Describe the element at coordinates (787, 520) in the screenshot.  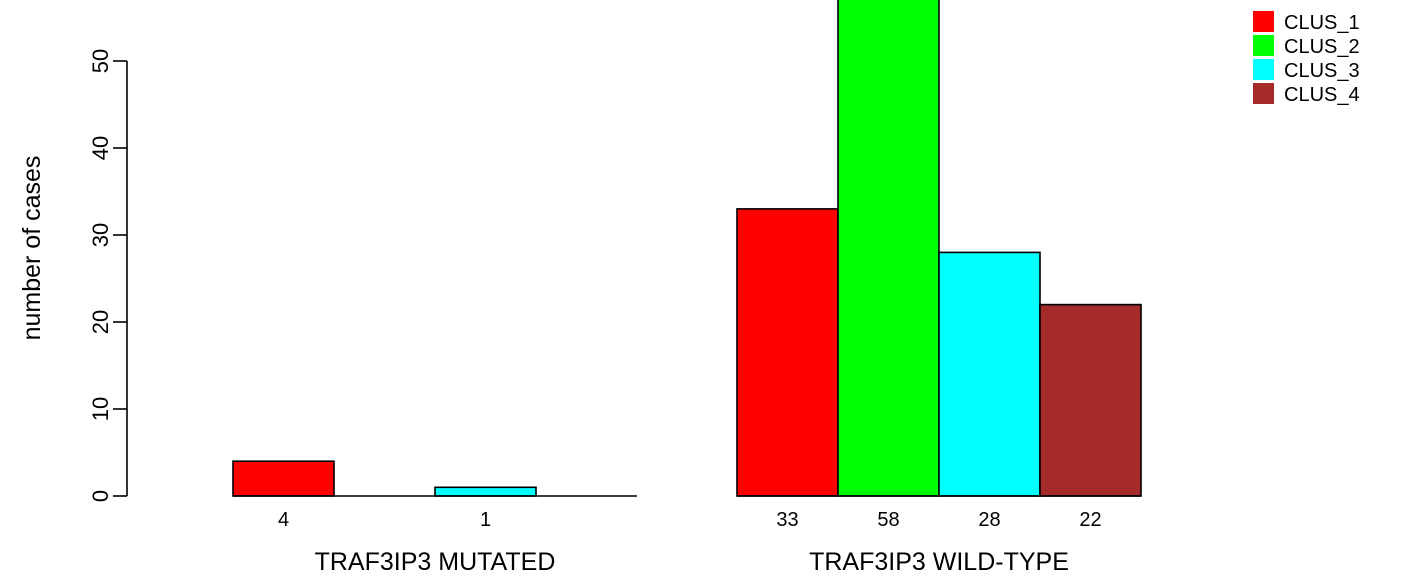
I see `count-label: 33` at that location.